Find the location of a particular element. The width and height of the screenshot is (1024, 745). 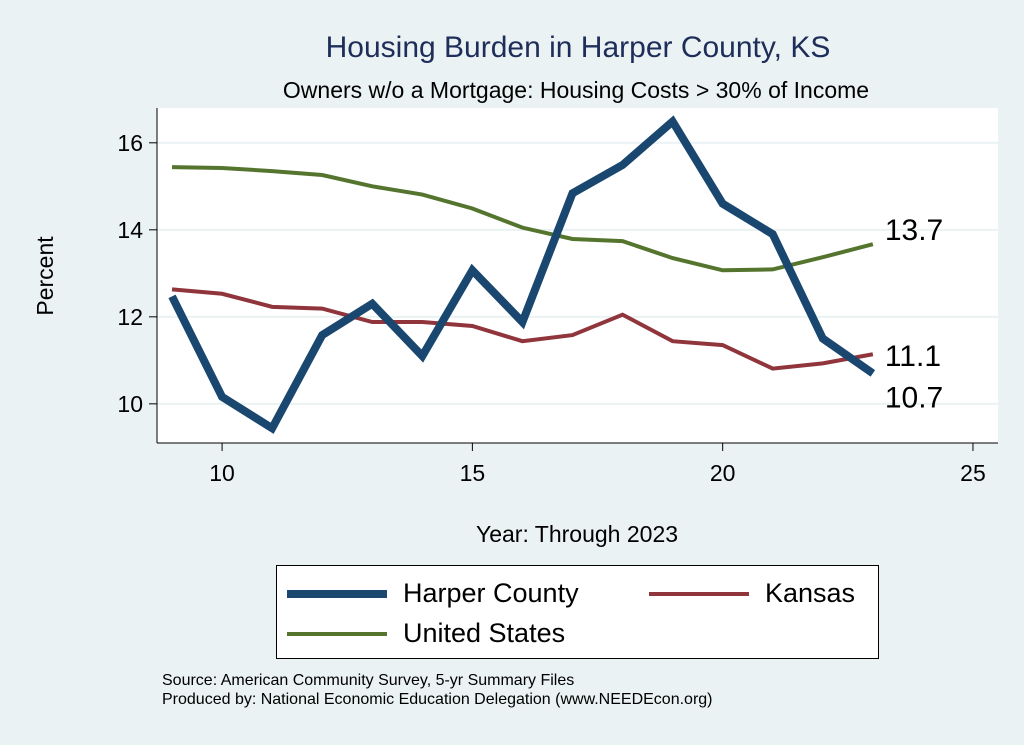

legend-item-harper: Harper County is located at coordinates (433, 593).